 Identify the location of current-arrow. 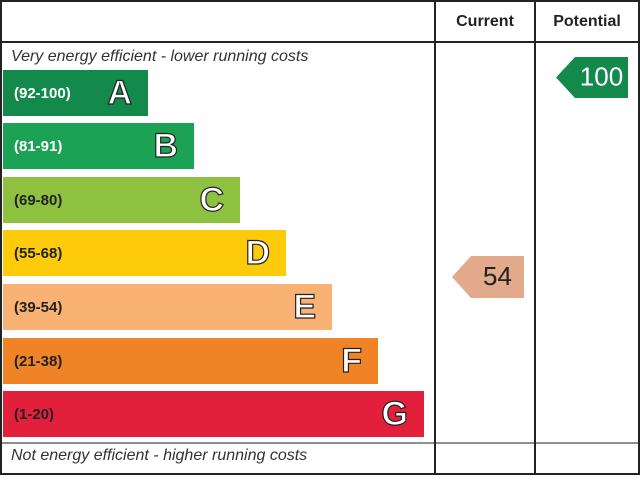
(488, 277).